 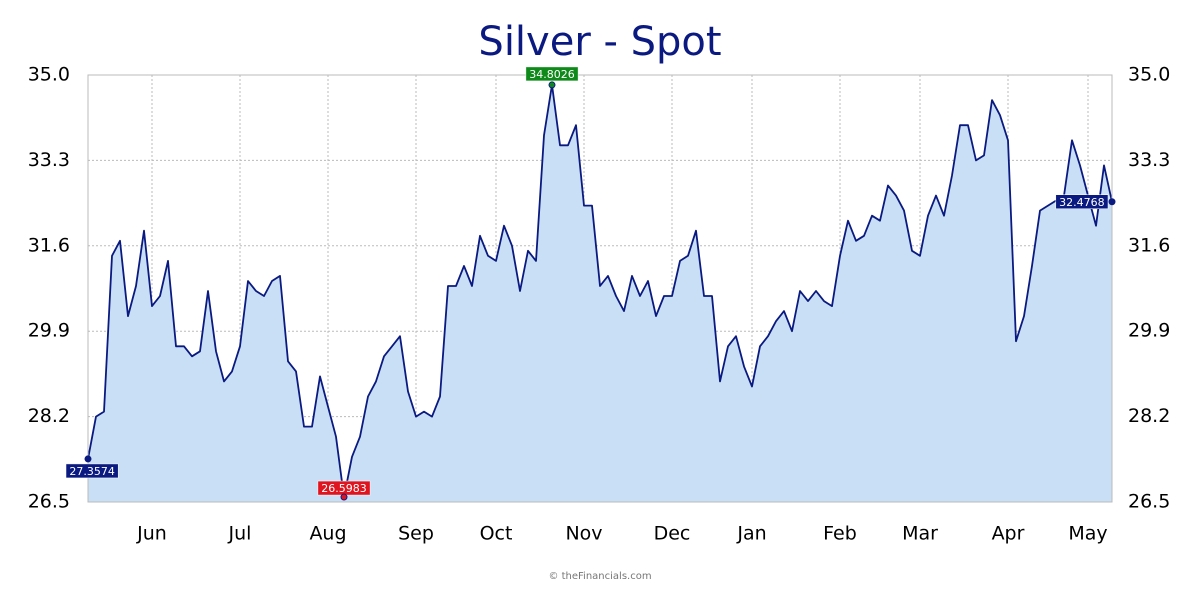 What do you see at coordinates (672, 534) in the screenshot?
I see `x-tick-label: Dec` at bounding box center [672, 534].